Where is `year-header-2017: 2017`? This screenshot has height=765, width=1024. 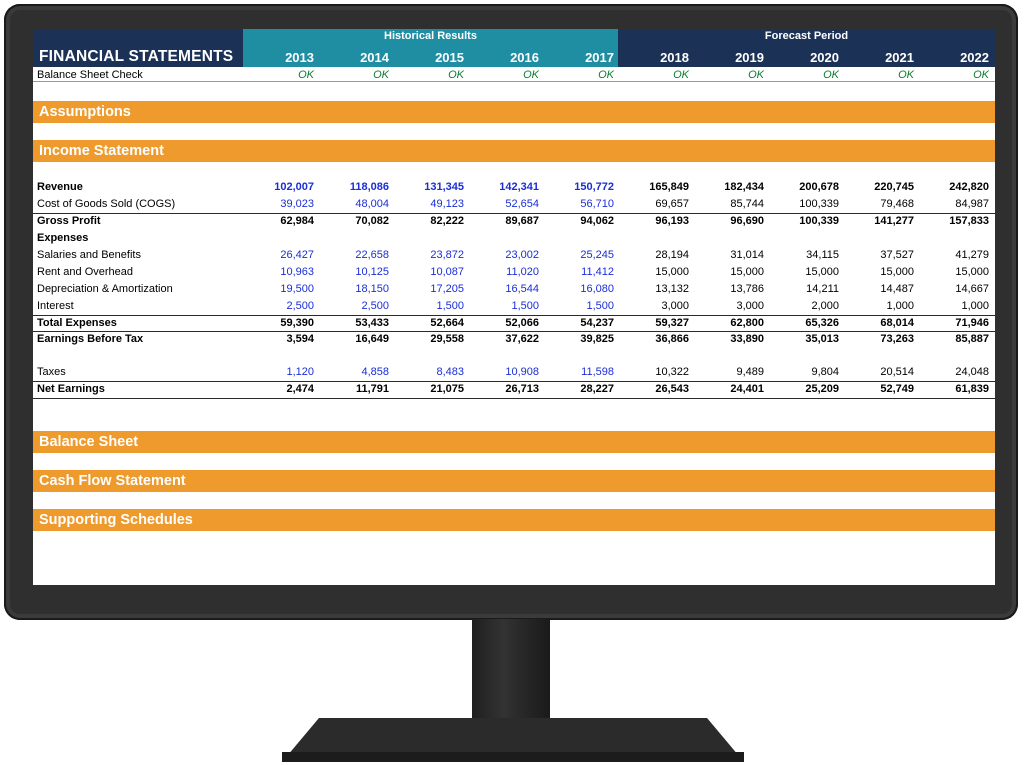
year-header-2017: 2017 is located at coordinates (599, 57).